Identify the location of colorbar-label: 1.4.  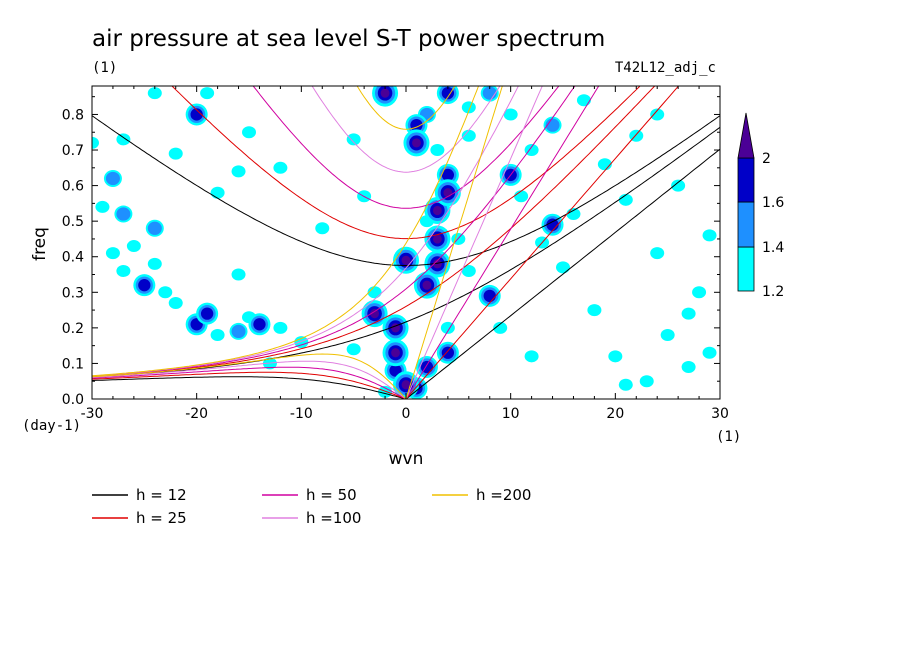
(773, 248).